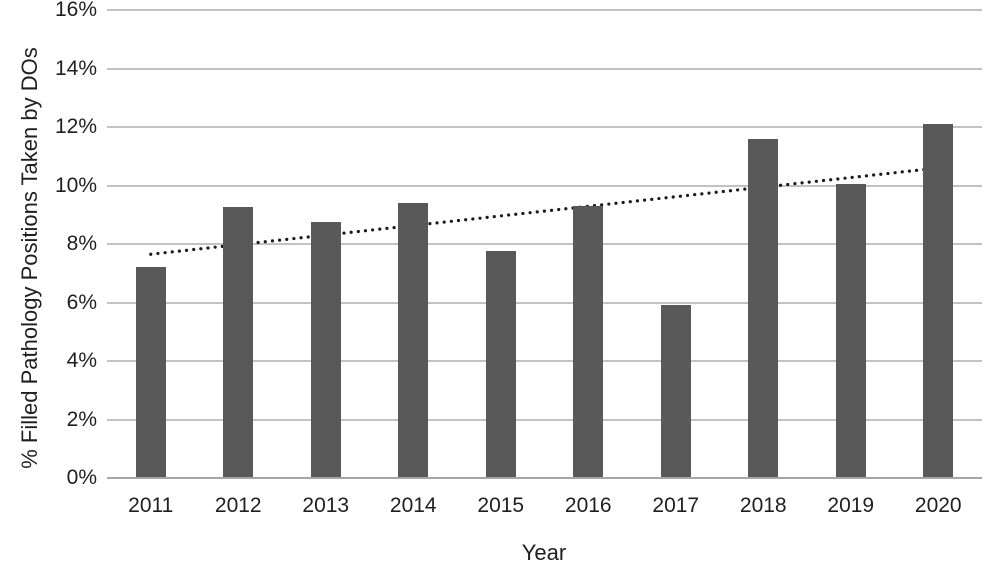 This screenshot has height=569, width=983. I want to click on gridline-4pct, so click(544, 361).